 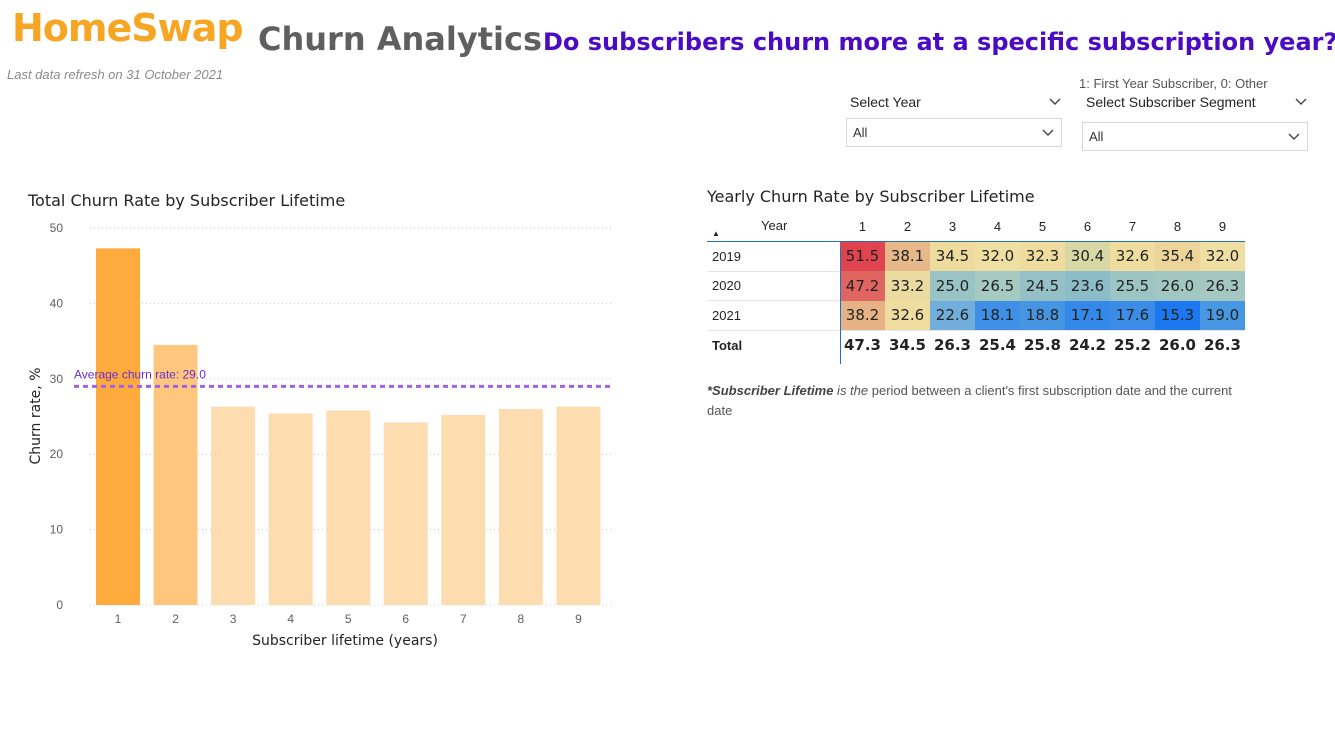 What do you see at coordinates (233, 619) in the screenshot?
I see `x-tick-label: 3` at bounding box center [233, 619].